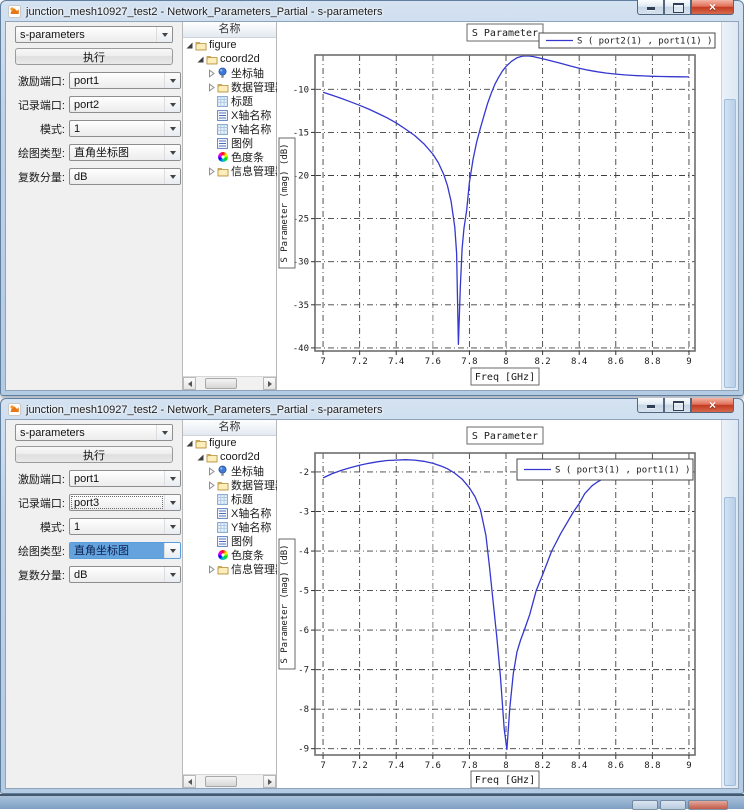  I want to click on tree-header: 名称, so click(229, 428).